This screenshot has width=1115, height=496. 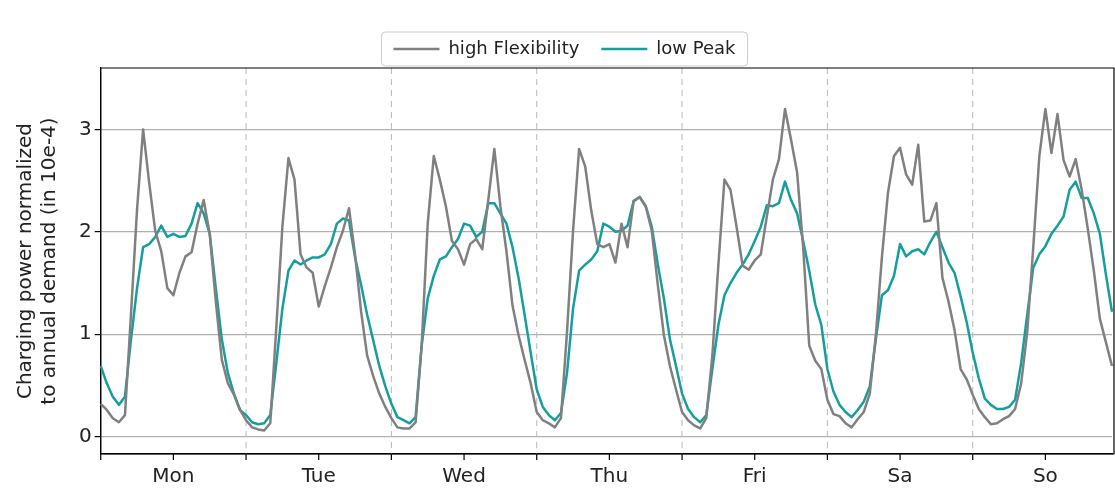 What do you see at coordinates (36, 261) in the screenshot?
I see `y-axis-title: Charging power normalized to annual demand (in 10e-4)` at bounding box center [36, 261].